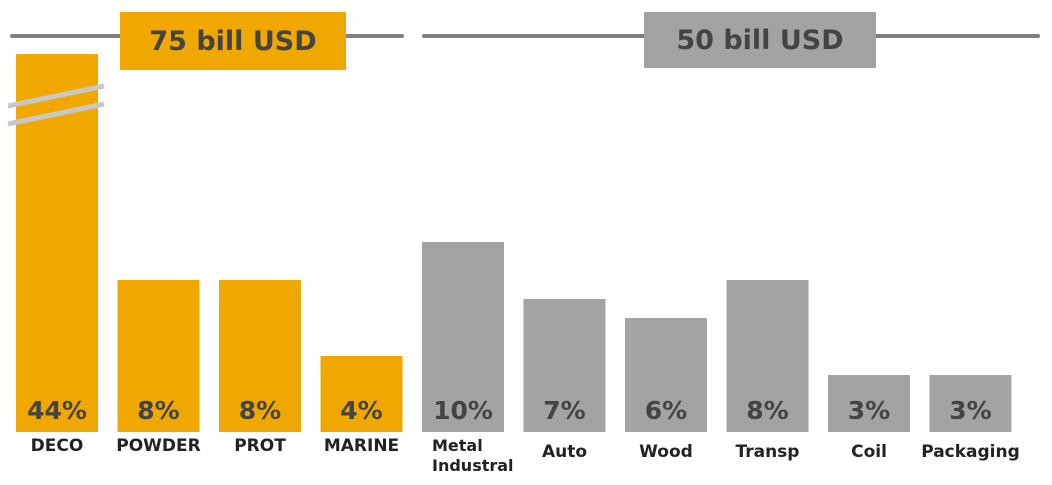  Describe the element at coordinates (666, 410) in the screenshot. I see `value-label-wood: 6%` at that location.